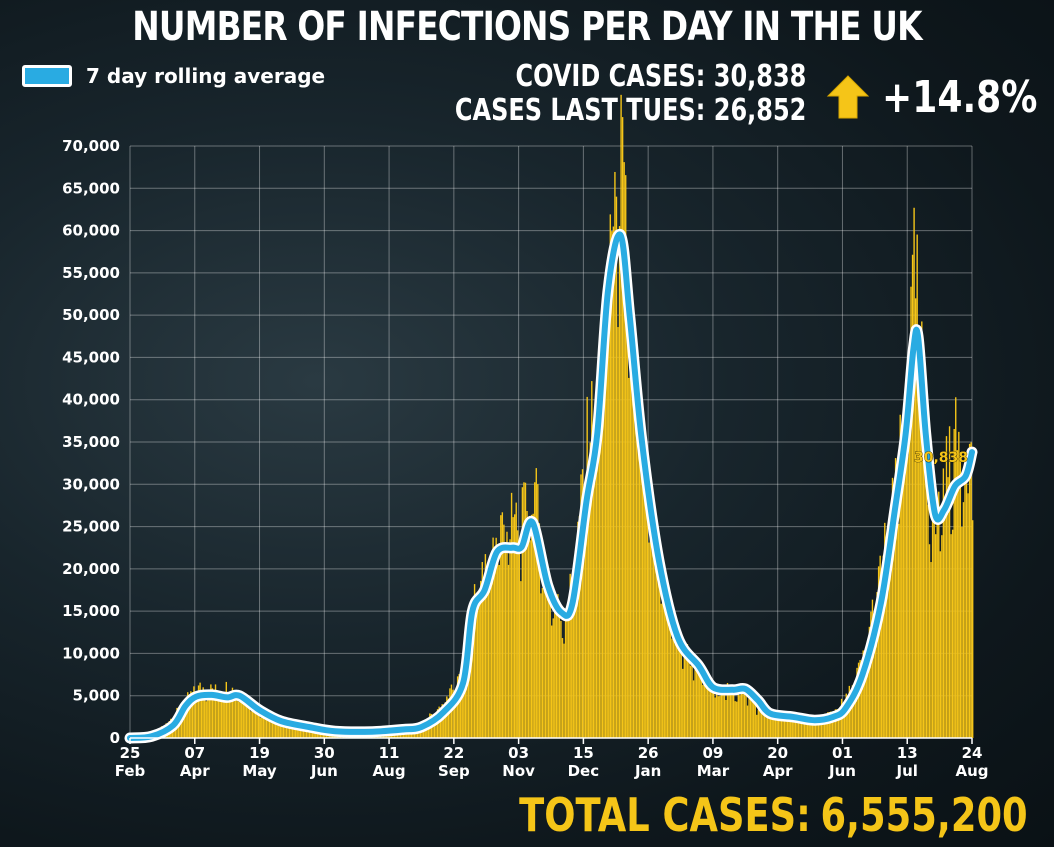 The height and width of the screenshot is (847, 1054). I want to click on x-tick-day: 19, so click(259, 753).